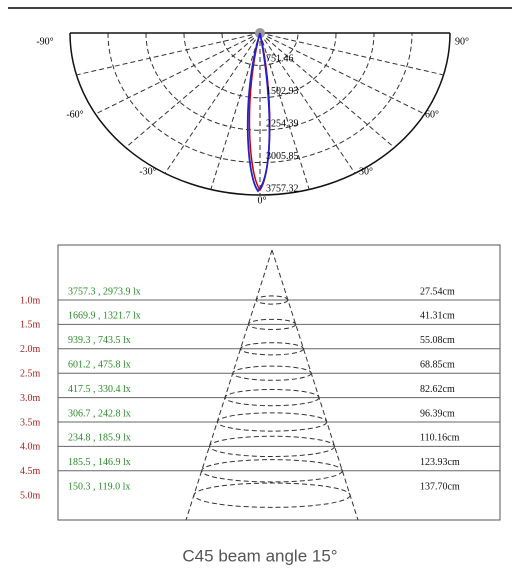 This screenshot has width=520, height=585. I want to click on illuminance: 306.7 , 242.8 lx, so click(99, 413).